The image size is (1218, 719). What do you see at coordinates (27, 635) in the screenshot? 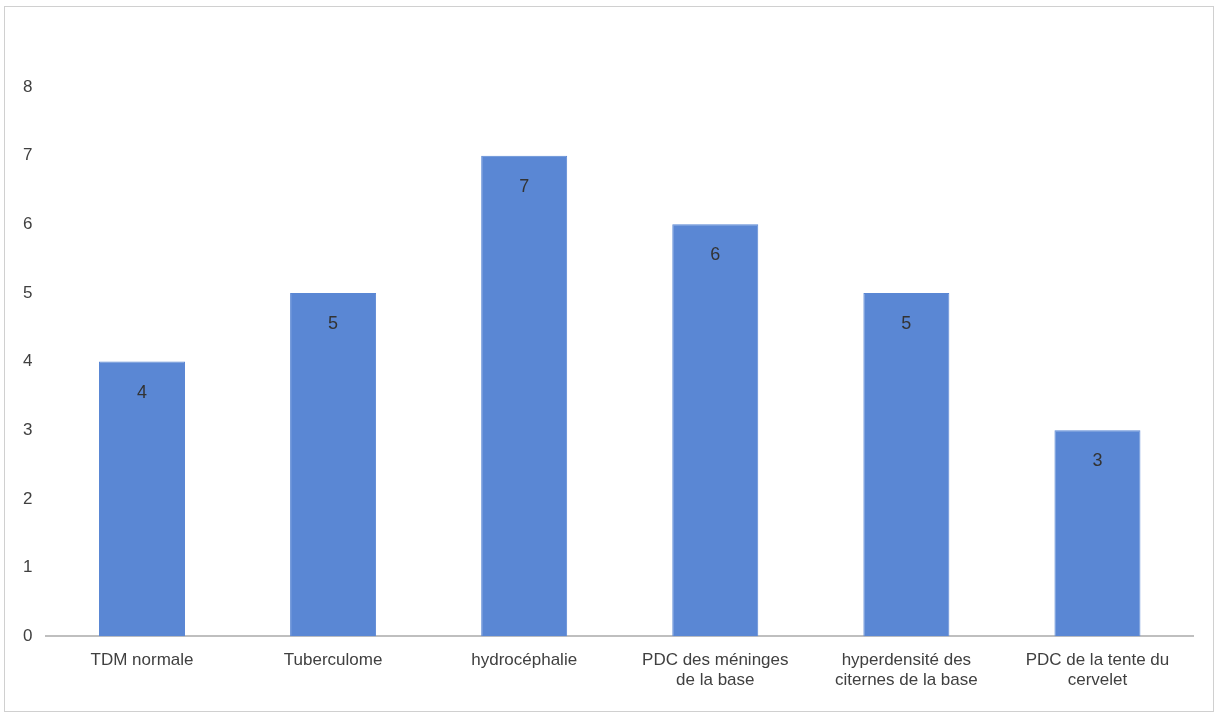
I see `y-tick-label: 0` at bounding box center [27, 635].